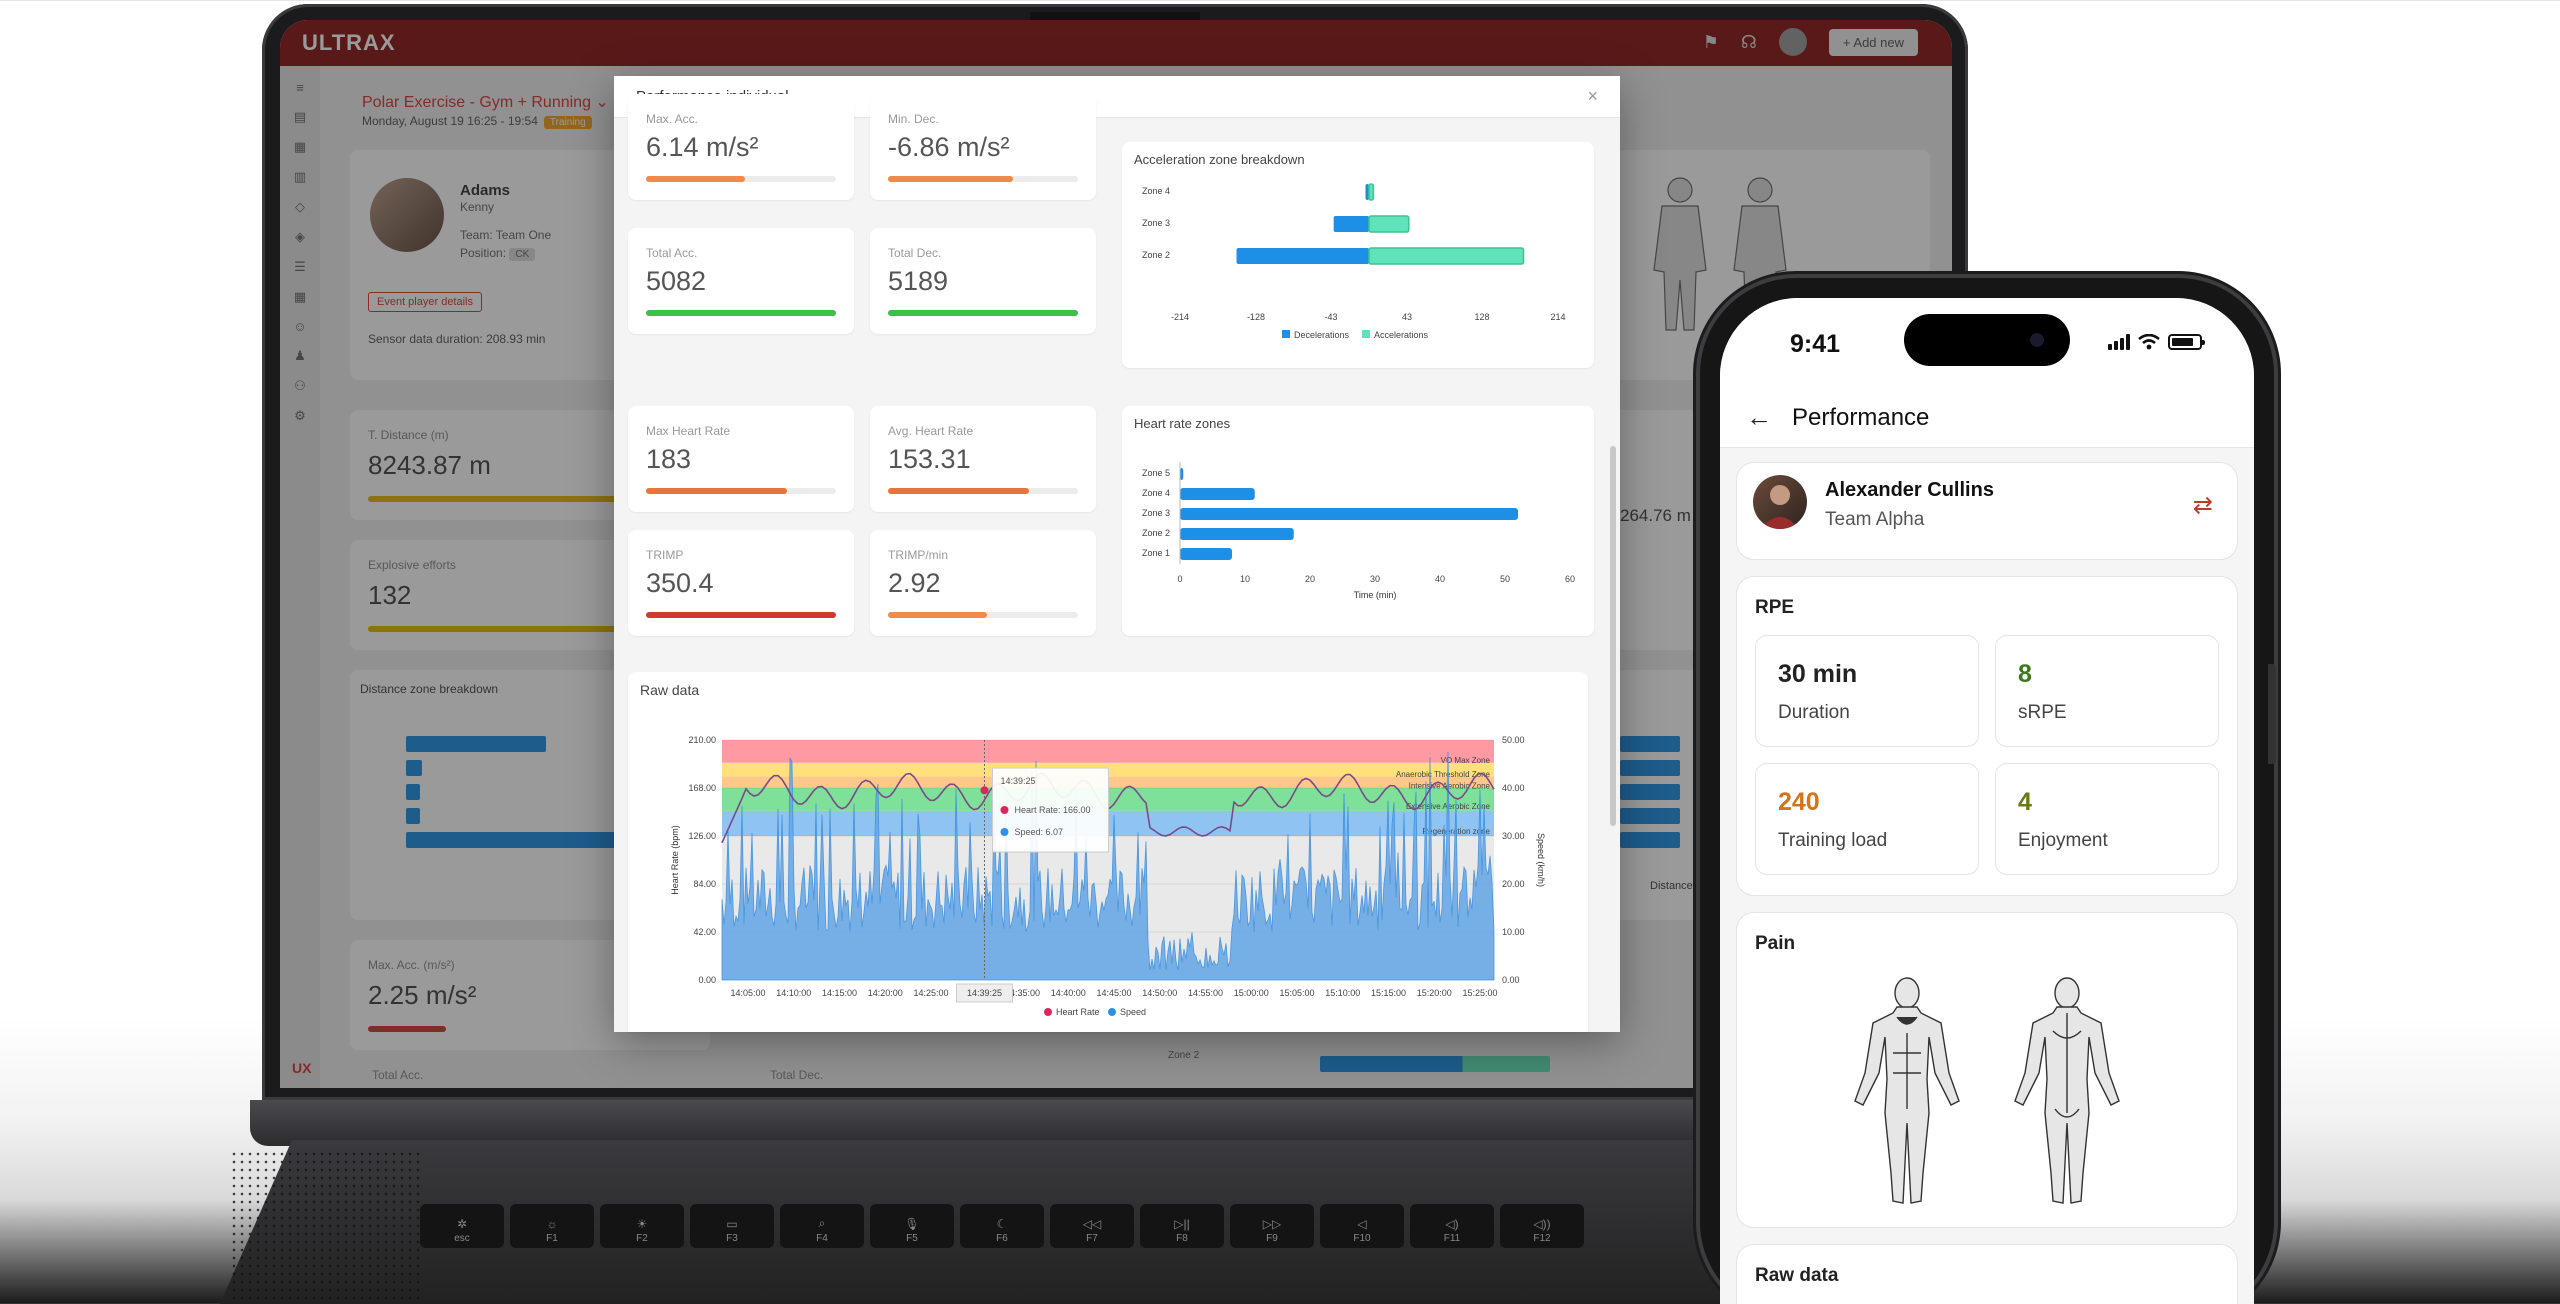  What do you see at coordinates (300, 415) in the screenshot?
I see `settings-icon: ⚙` at bounding box center [300, 415].